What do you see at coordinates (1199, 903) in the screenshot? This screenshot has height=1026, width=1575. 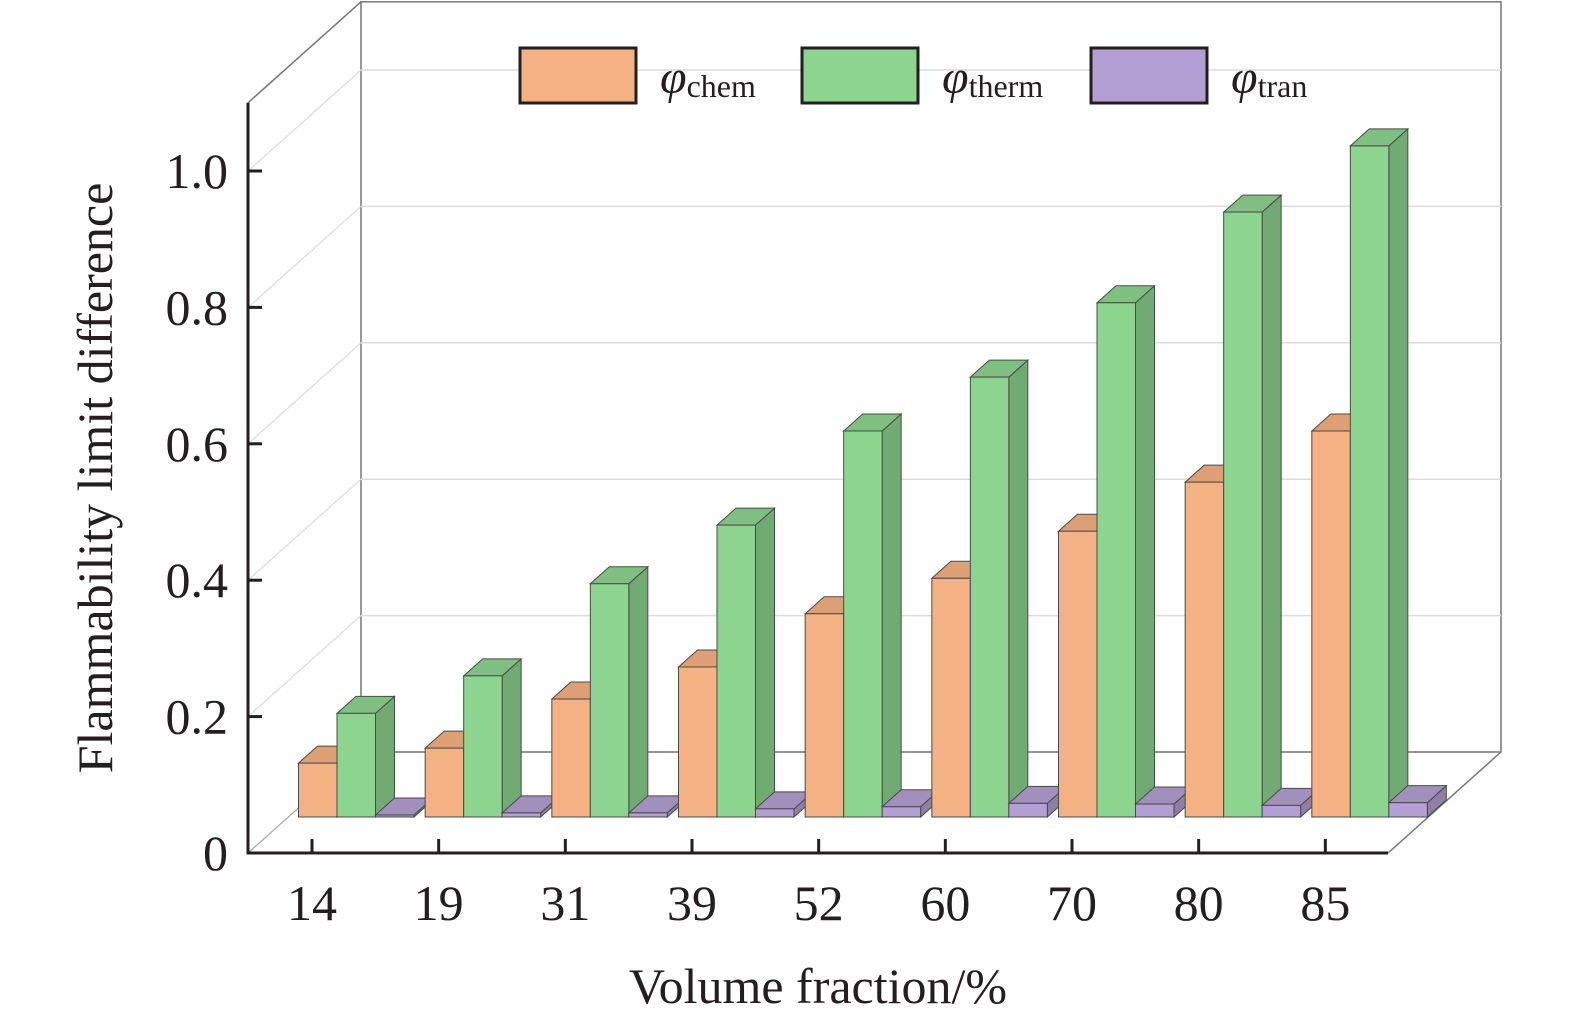 I see `x-tick-label: 80` at bounding box center [1199, 903].